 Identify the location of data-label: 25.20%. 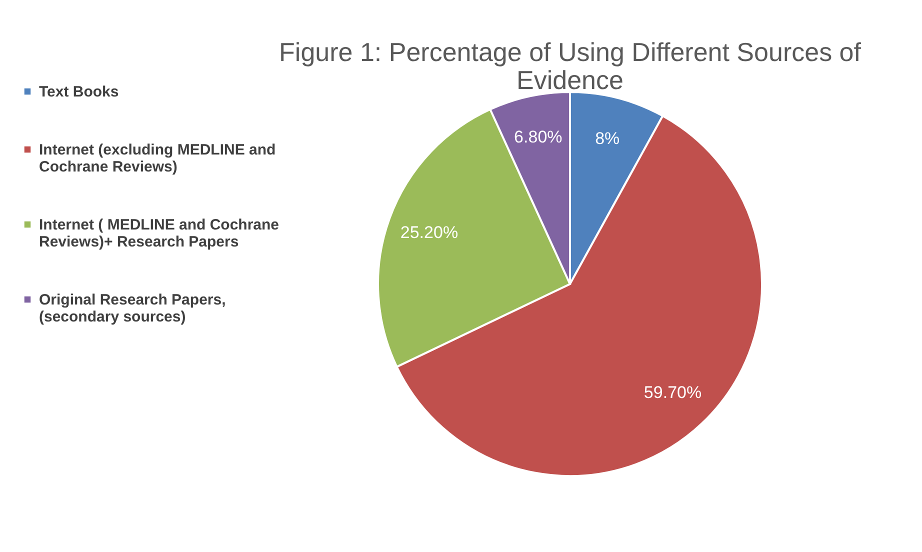
(429, 232).